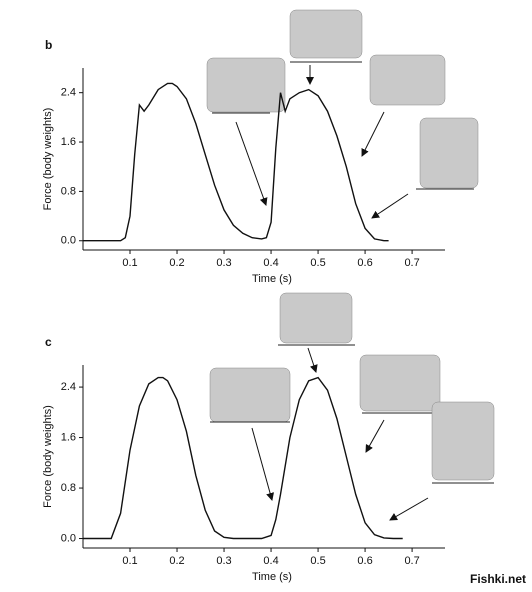  What do you see at coordinates (498, 579) in the screenshot?
I see `watermark: Fishki.net` at bounding box center [498, 579].